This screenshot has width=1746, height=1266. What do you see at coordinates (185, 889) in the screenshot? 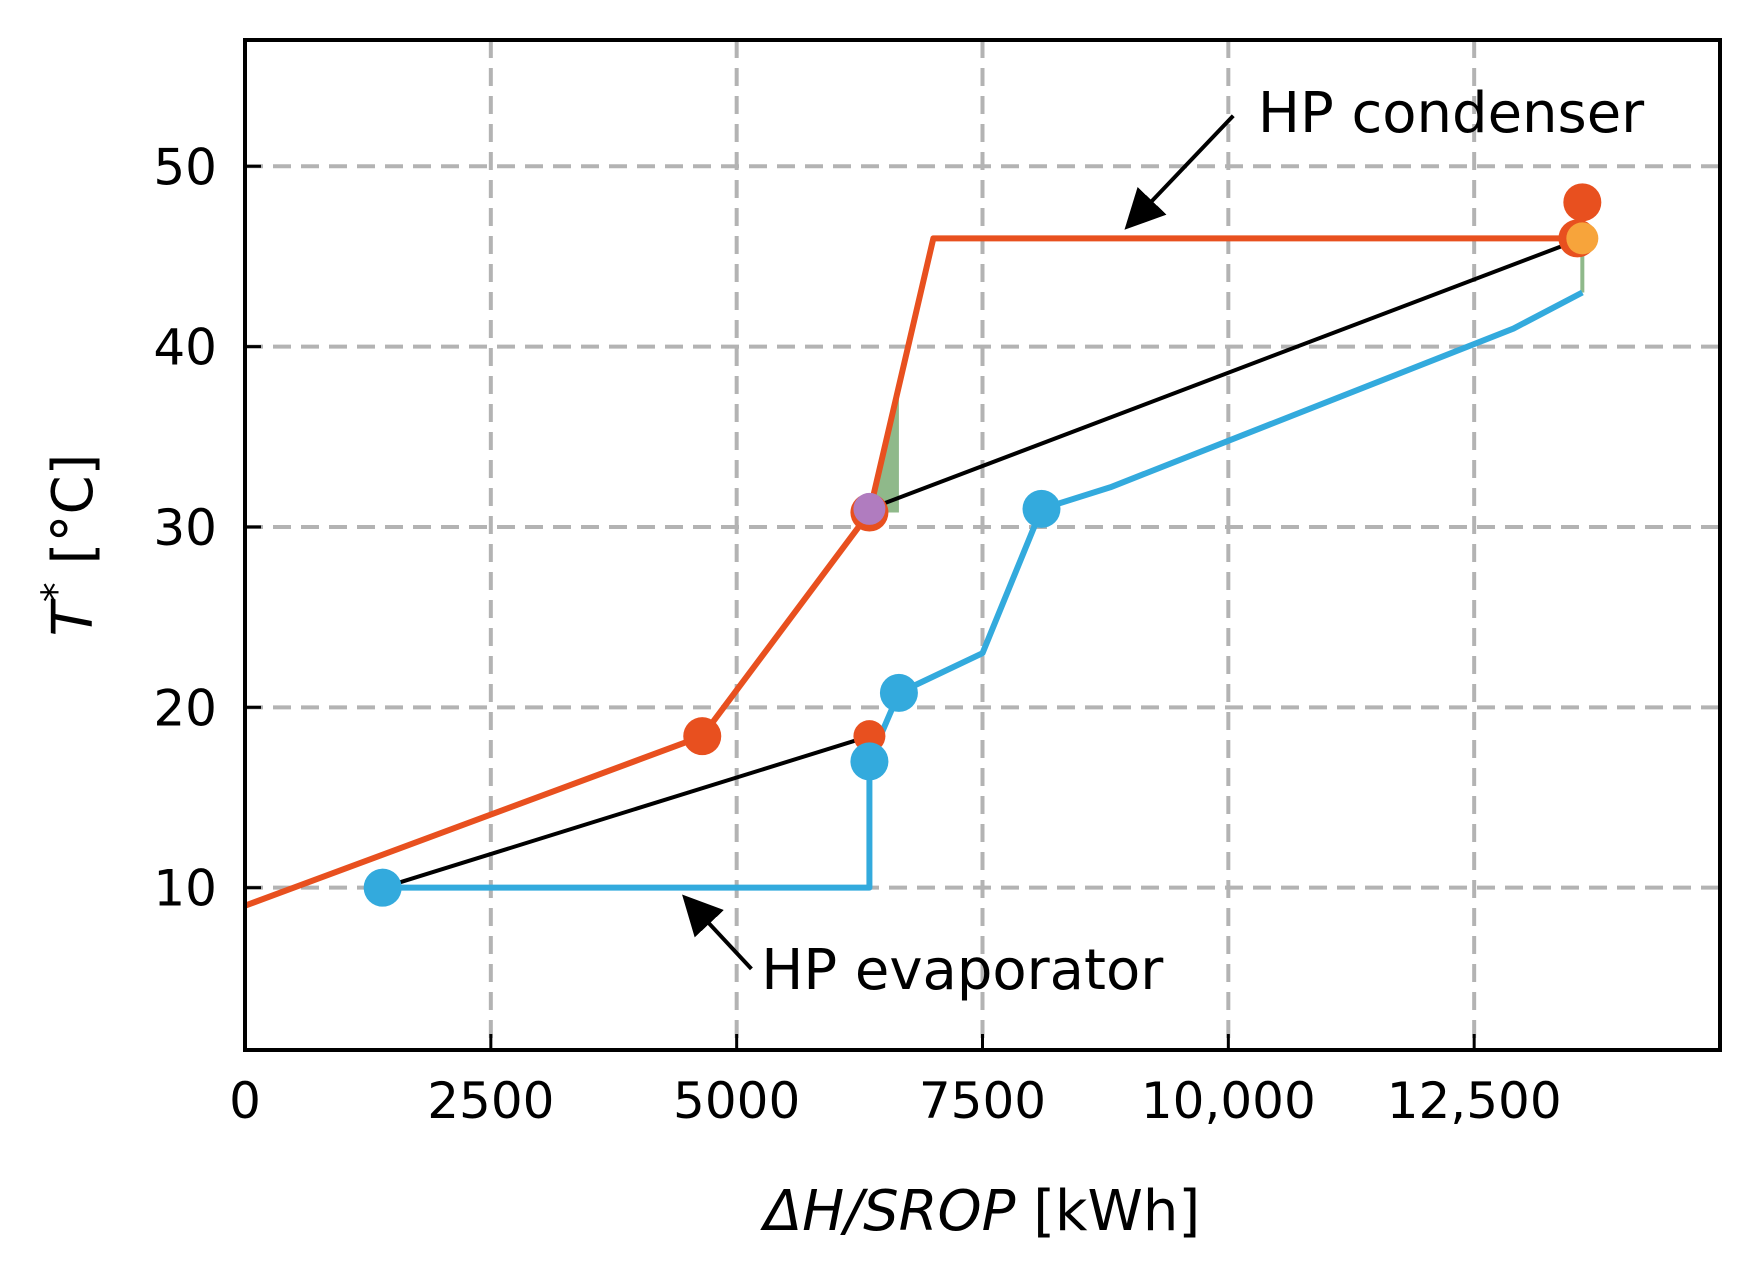
I see `y-tick-label: 10` at bounding box center [185, 889].